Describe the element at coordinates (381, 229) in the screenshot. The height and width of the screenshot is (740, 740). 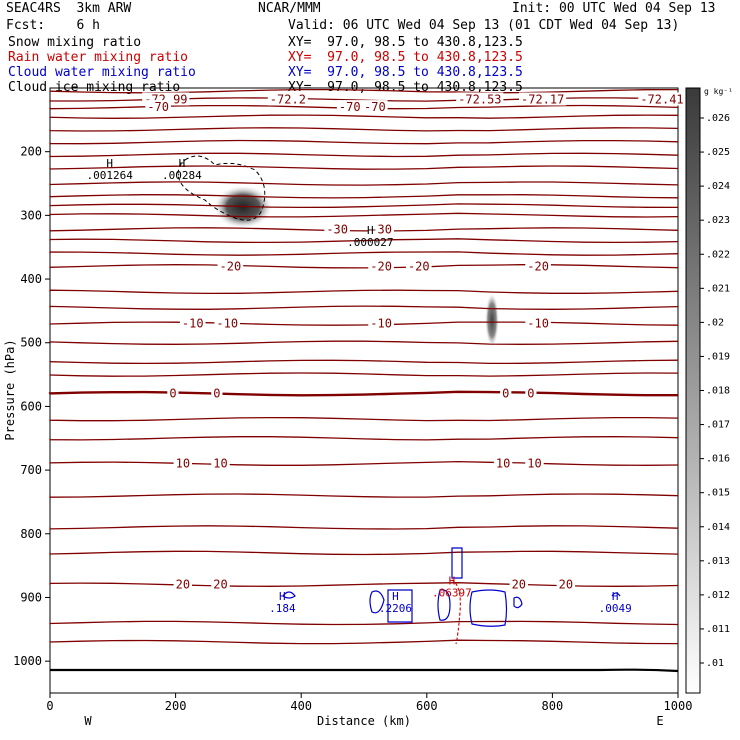
I see `contour-label: -30` at that location.